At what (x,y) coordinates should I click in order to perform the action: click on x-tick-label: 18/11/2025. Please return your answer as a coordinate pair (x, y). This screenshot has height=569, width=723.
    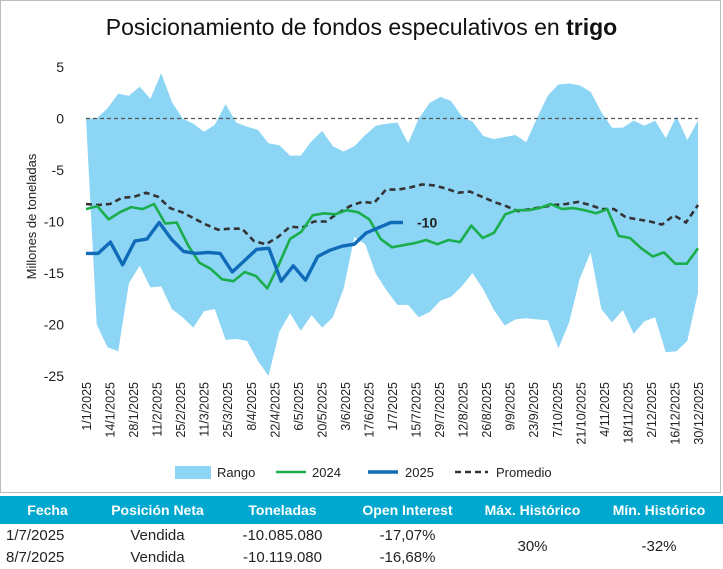
    Looking at the image, I should click on (628, 413).